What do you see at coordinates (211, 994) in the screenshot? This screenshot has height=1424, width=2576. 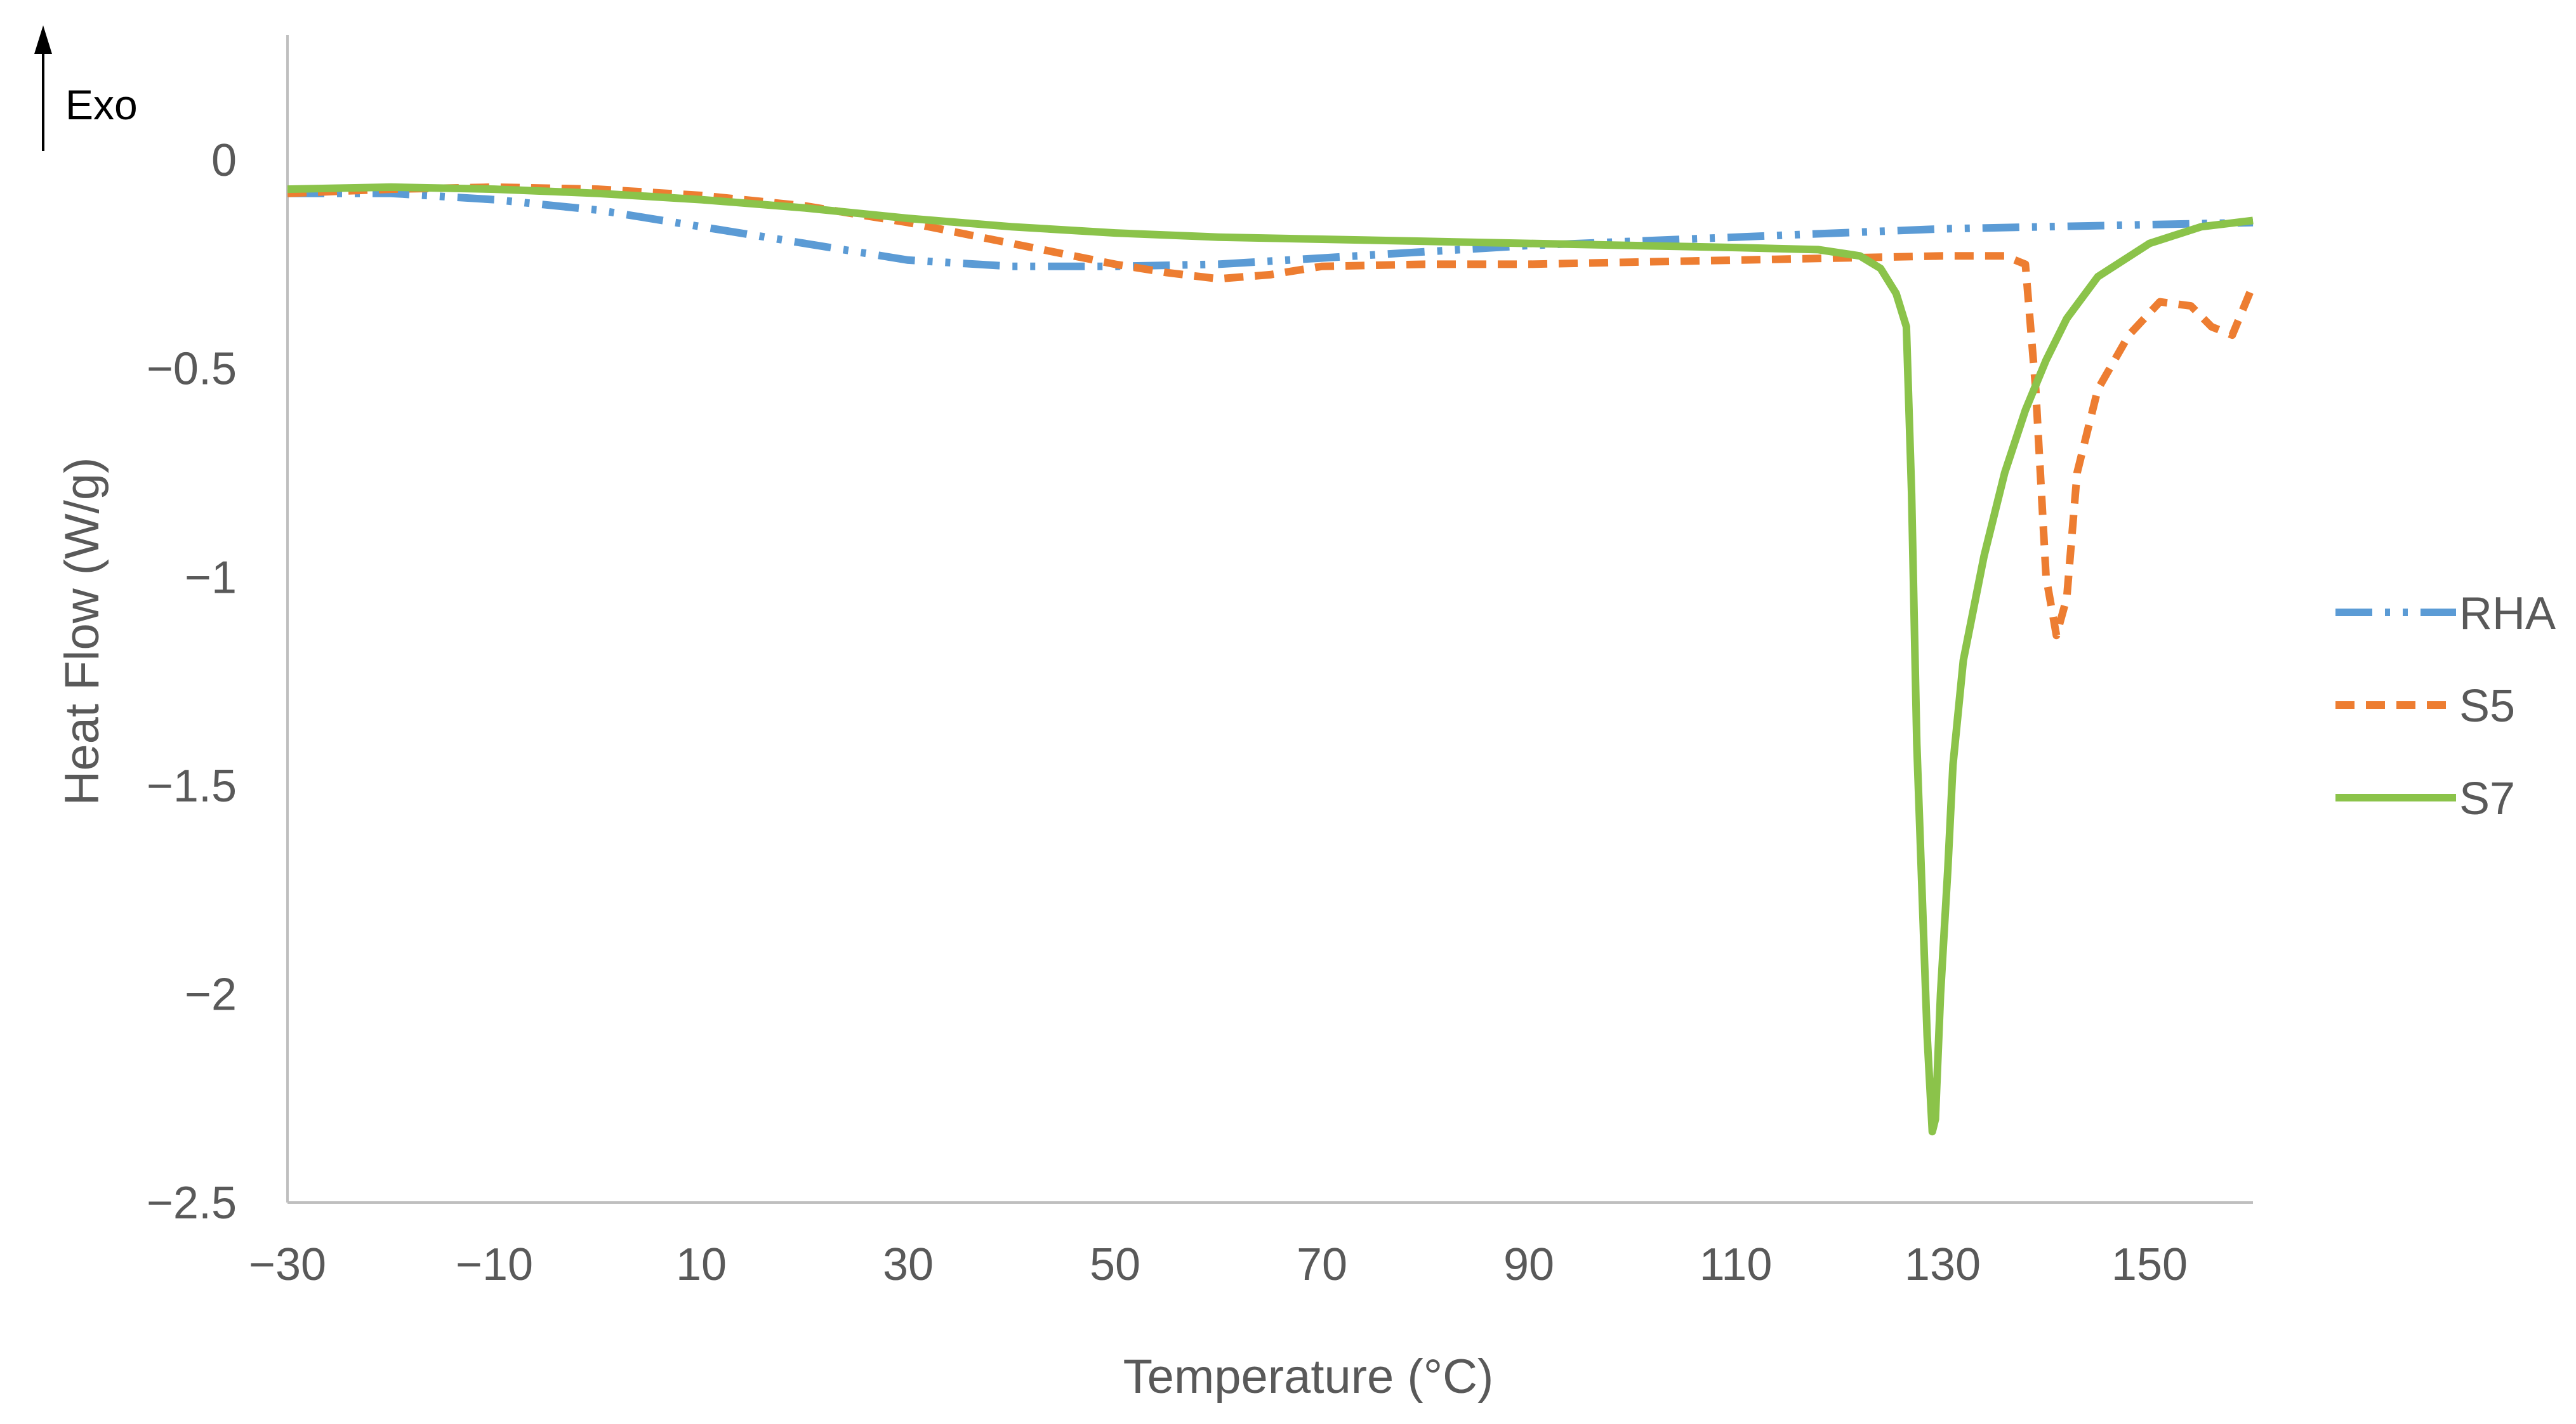 I see `y-tick-label: −2` at bounding box center [211, 994].